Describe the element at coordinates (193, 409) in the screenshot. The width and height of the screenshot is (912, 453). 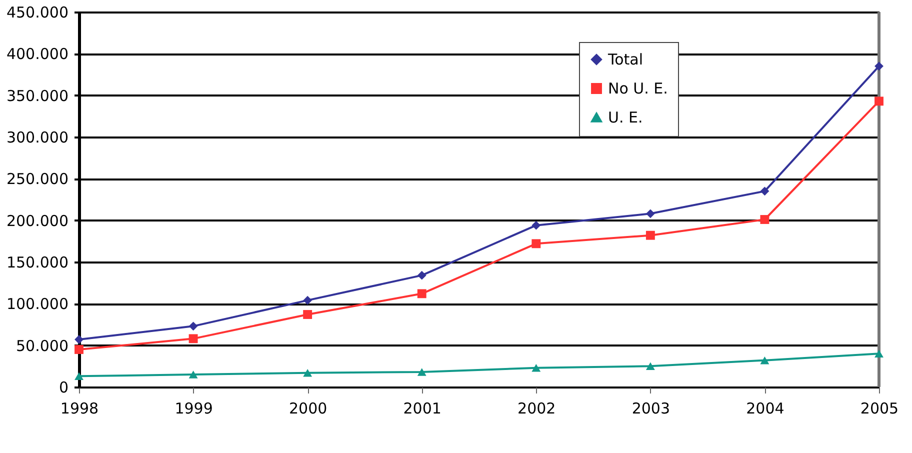
I see `x-tick-label: 1999` at that location.